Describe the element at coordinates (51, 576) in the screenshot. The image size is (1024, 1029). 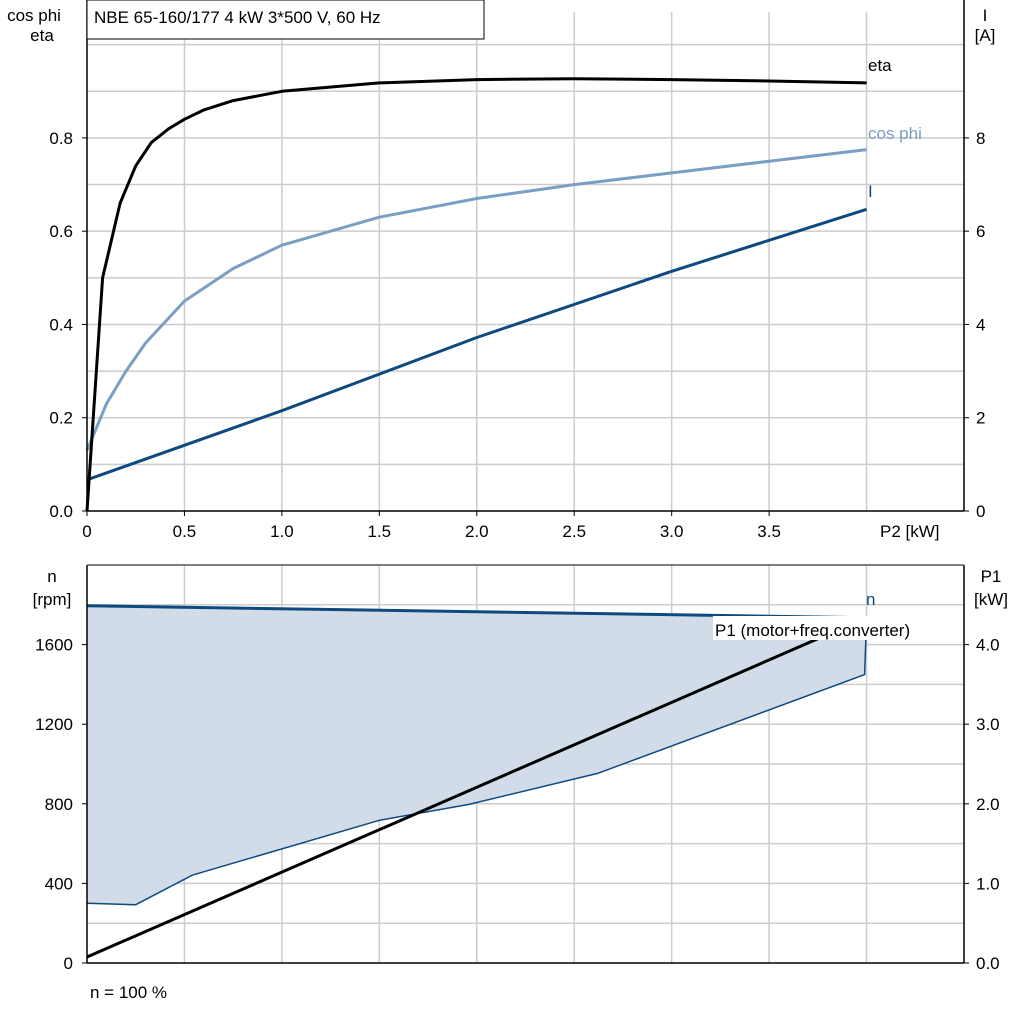
I see `bottom-left-axis-label-1: n` at that location.